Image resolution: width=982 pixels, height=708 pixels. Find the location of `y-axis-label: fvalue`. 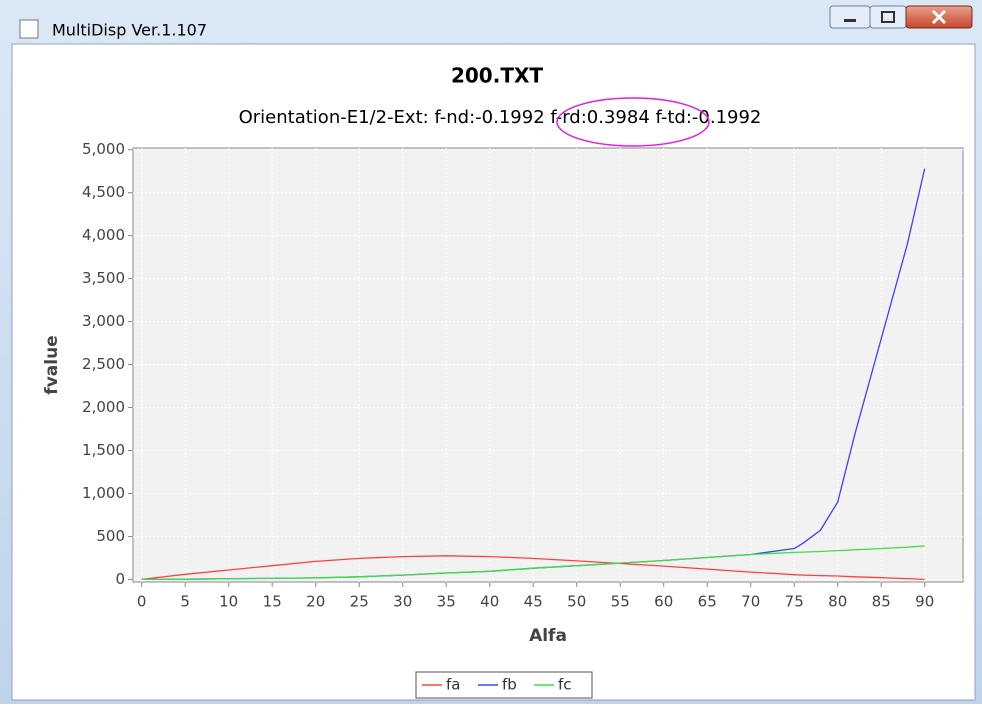

y-axis-label: fvalue is located at coordinates (52, 364).